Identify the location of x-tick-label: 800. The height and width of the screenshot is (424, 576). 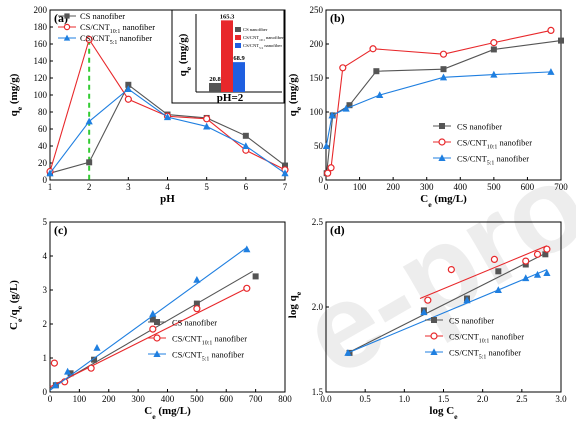
(285, 399).